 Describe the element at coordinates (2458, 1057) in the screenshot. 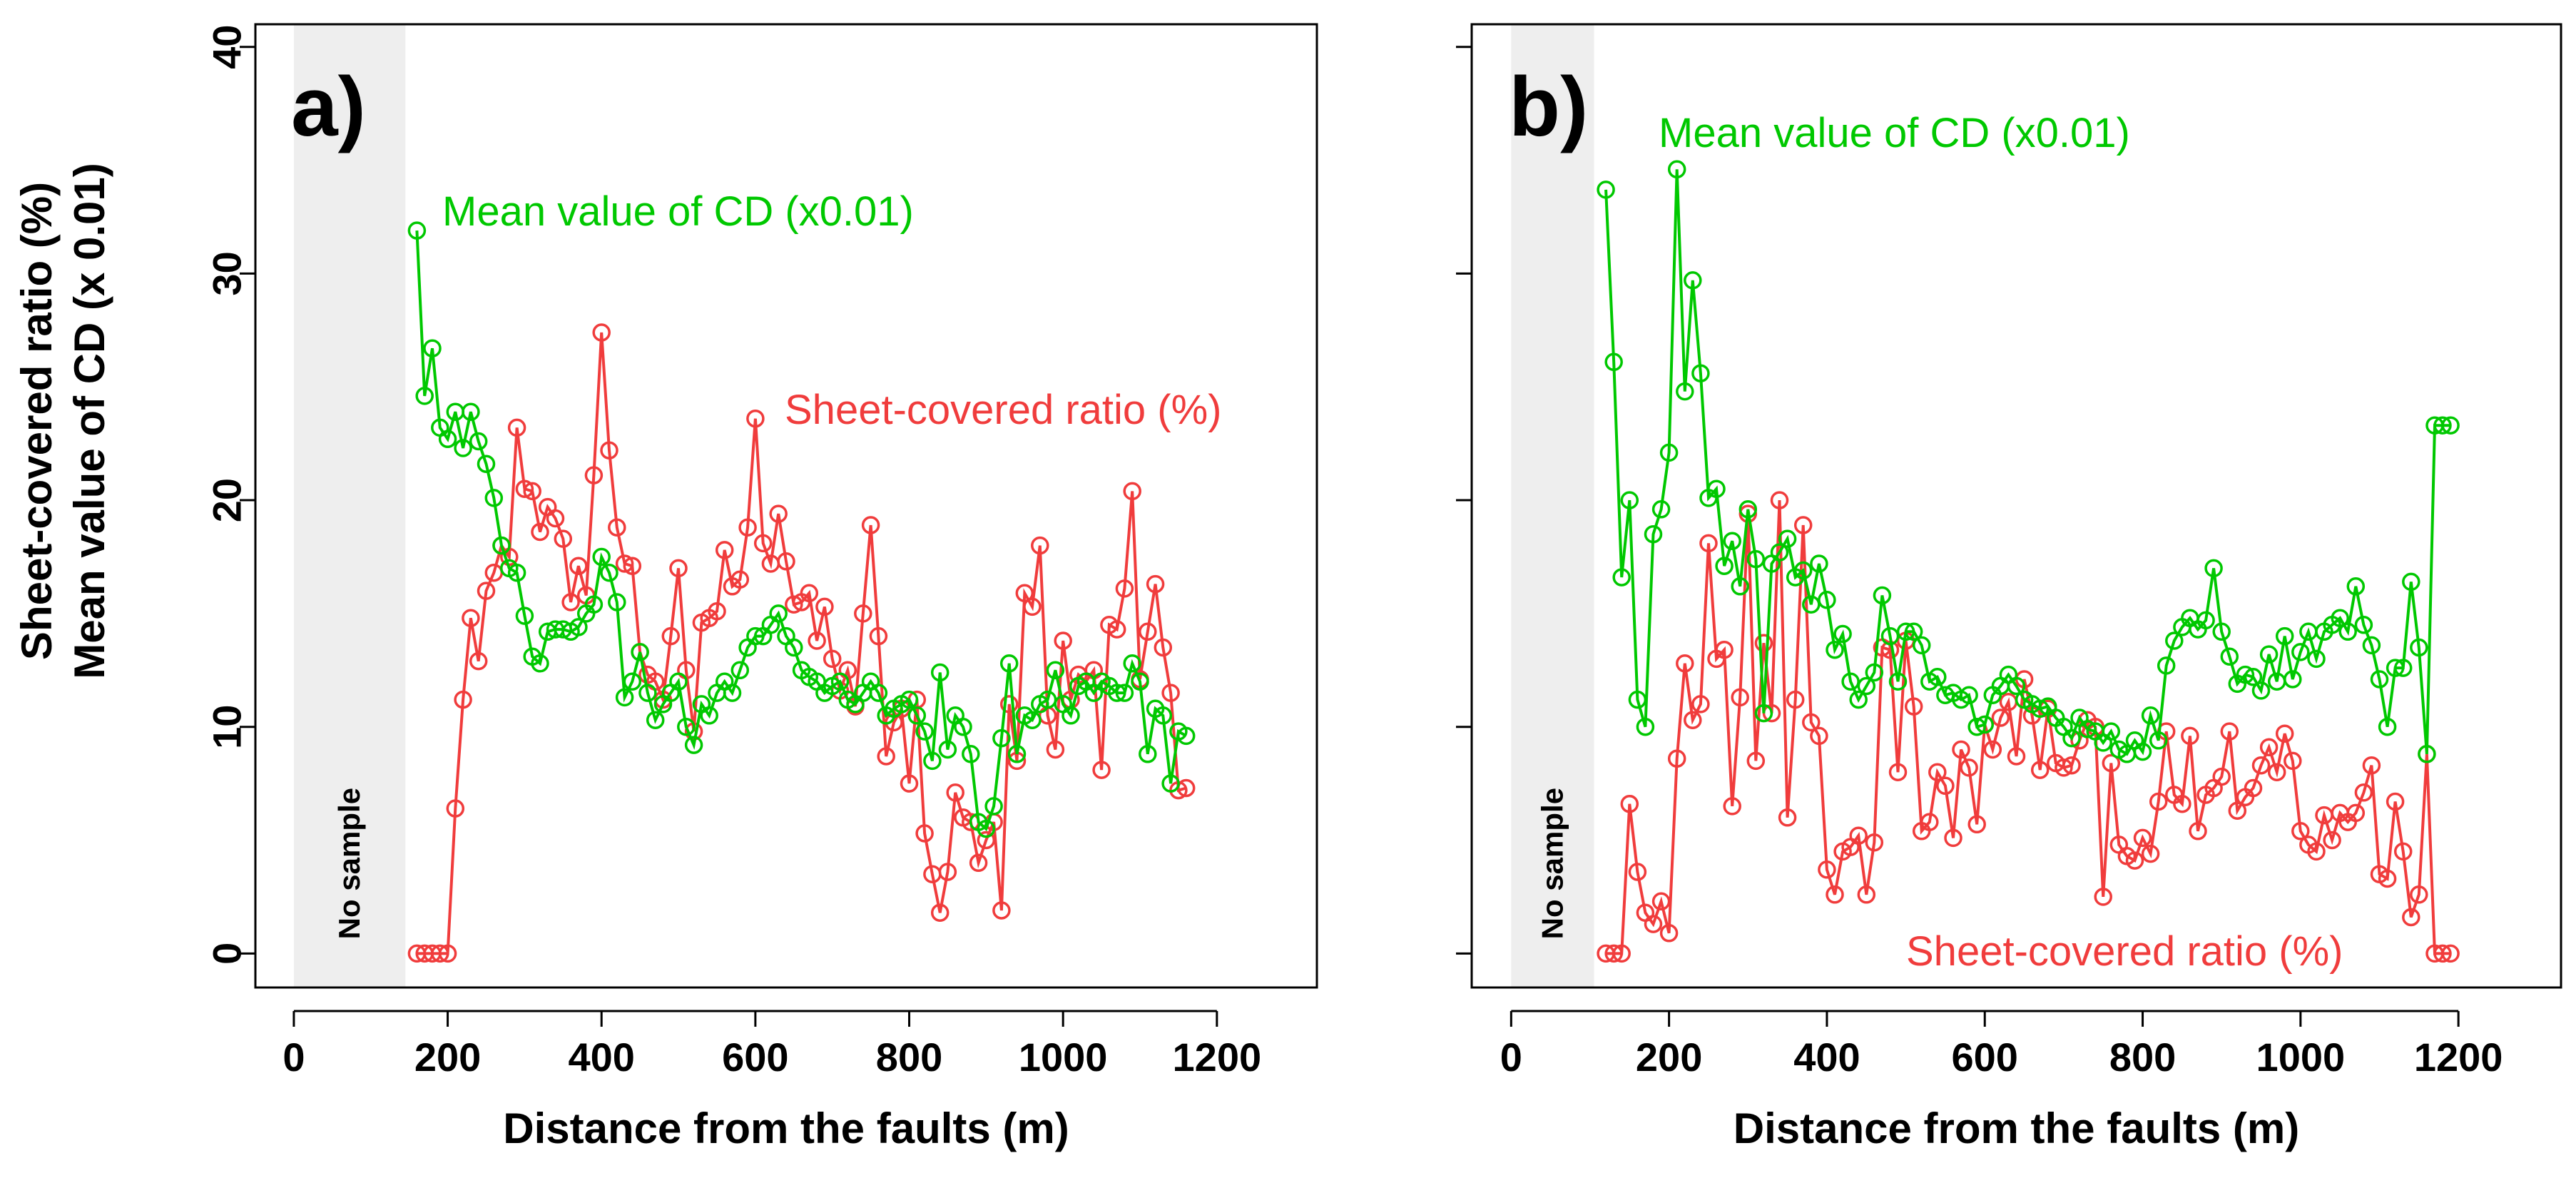

I see `x-tick-label: 1200` at that location.